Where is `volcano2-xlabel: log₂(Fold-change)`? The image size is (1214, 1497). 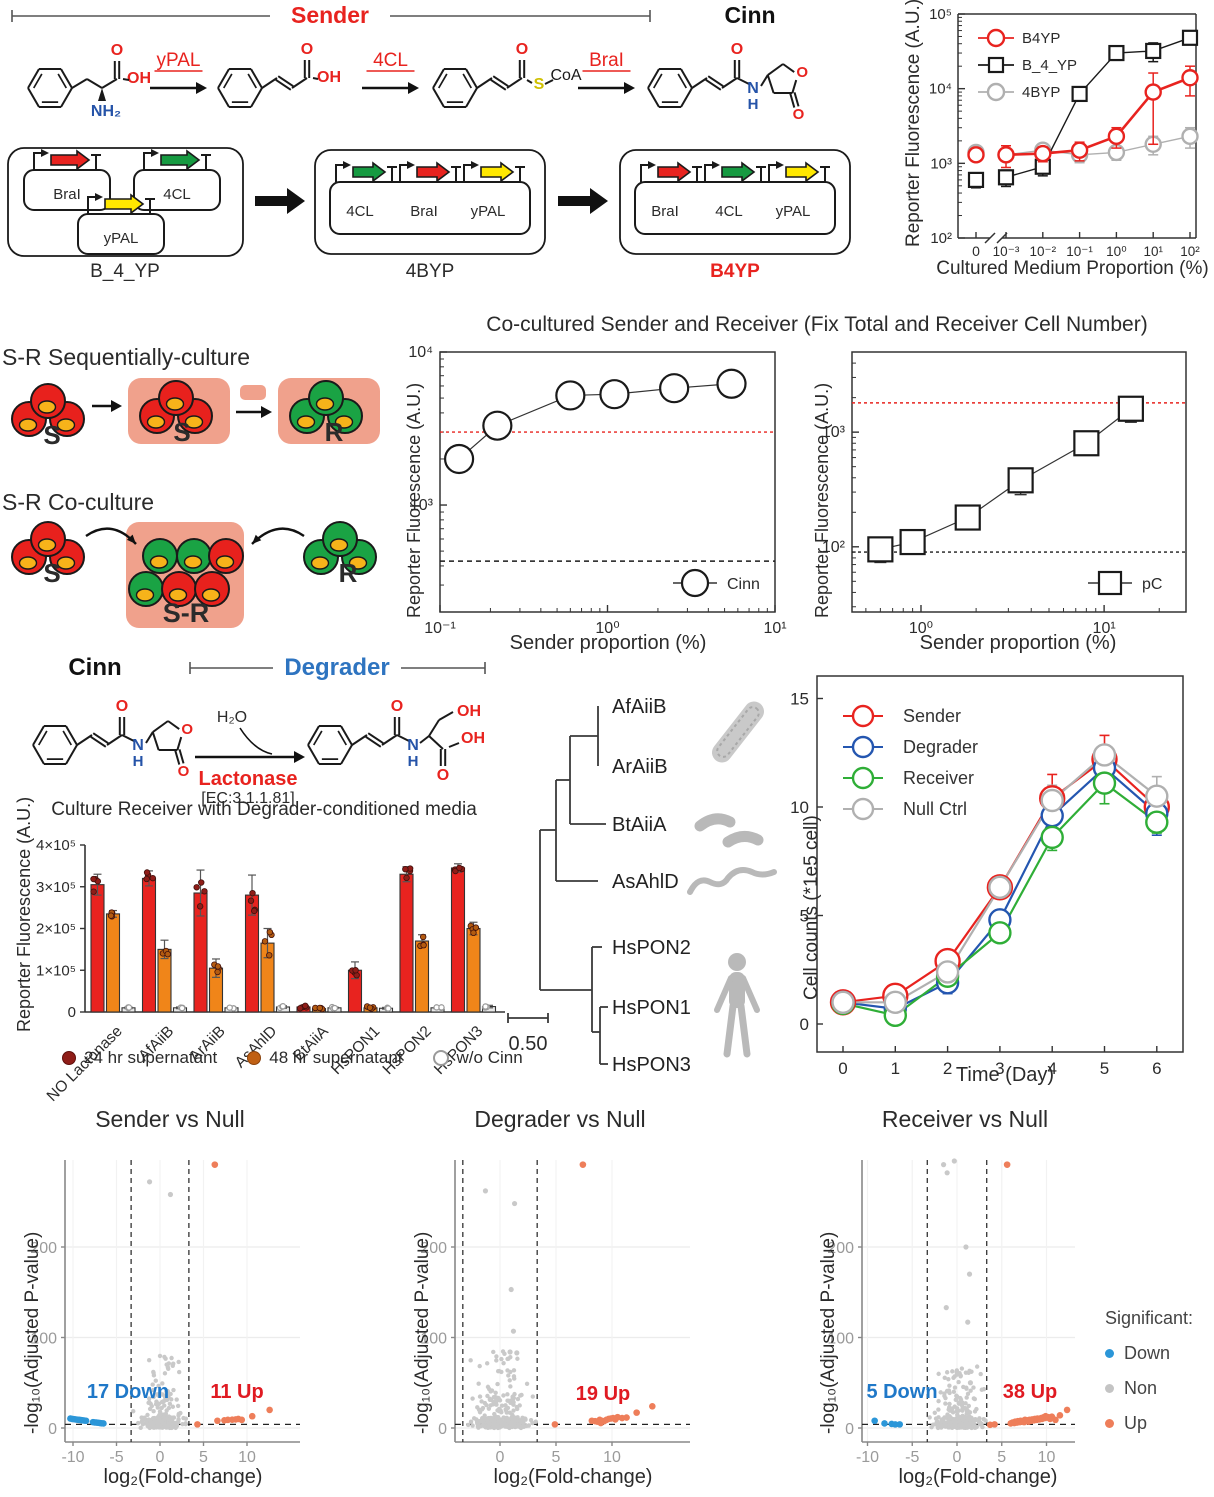
volcano2-xlabel: log₂(Fold-change) is located at coordinates (573, 1477).